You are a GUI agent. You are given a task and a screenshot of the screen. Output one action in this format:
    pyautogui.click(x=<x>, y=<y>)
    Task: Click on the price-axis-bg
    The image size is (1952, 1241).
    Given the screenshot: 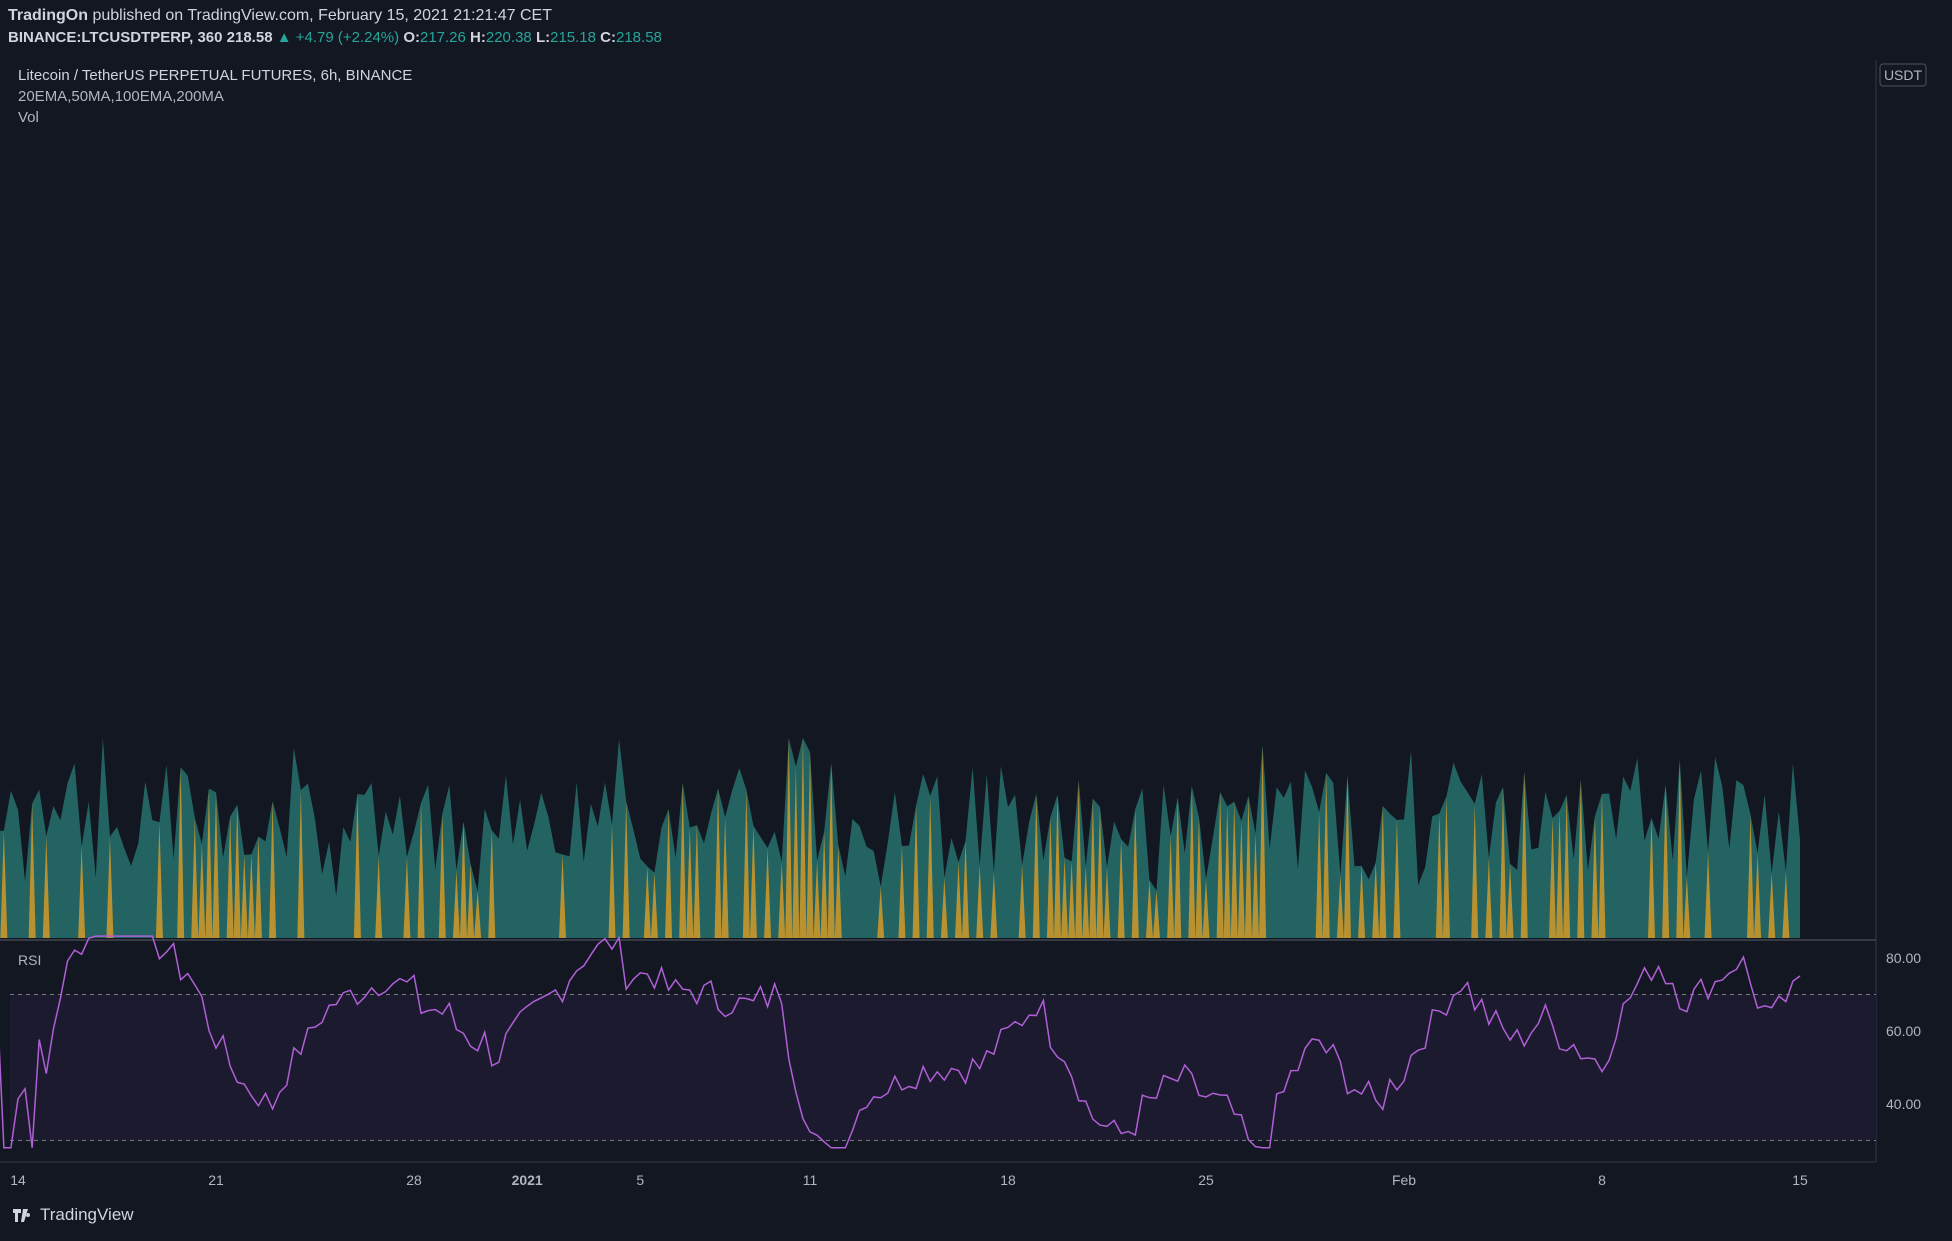 What is the action you would take?
    pyautogui.click(x=1914, y=611)
    